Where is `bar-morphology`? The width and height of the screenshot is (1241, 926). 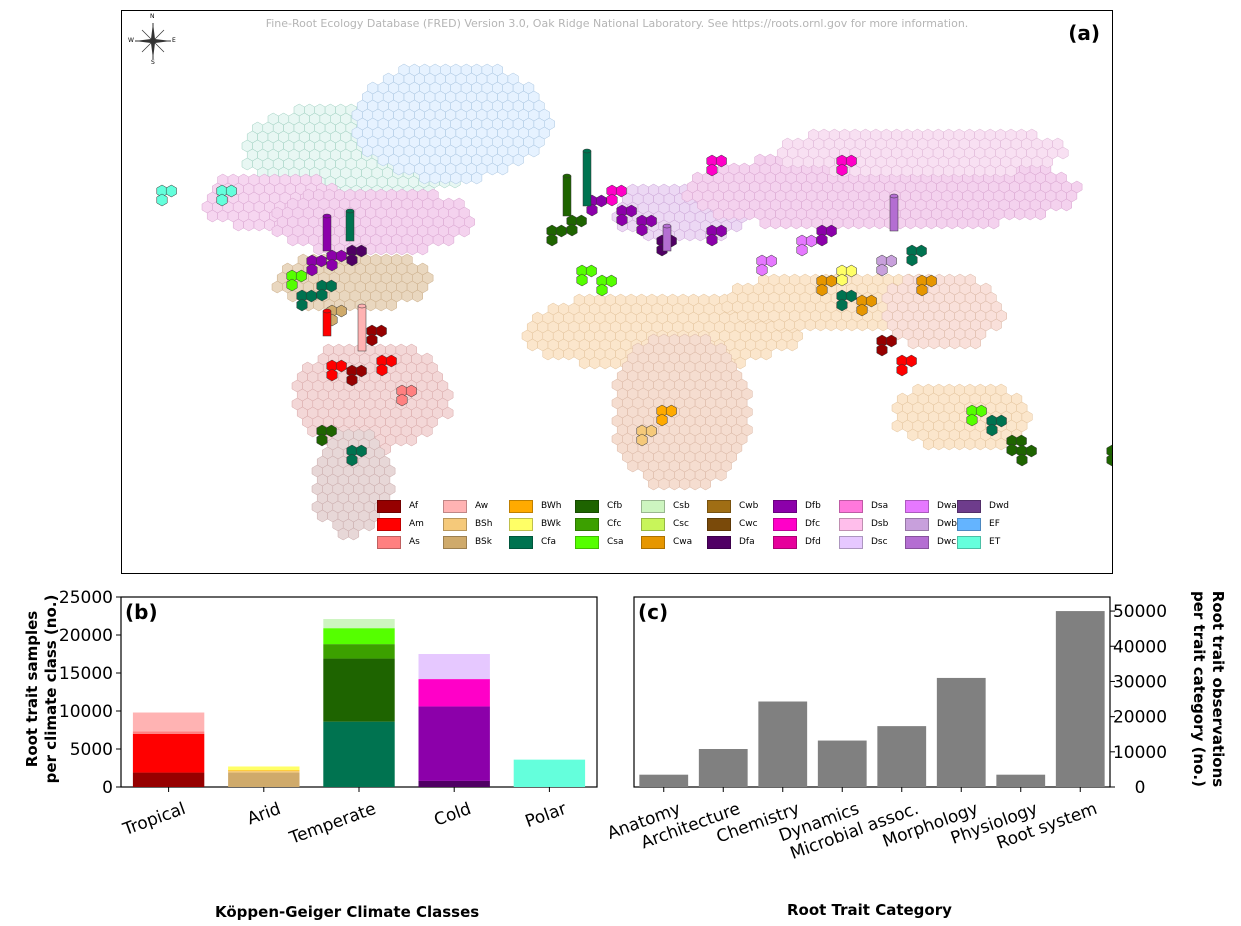
bar-morphology is located at coordinates (961, 732).